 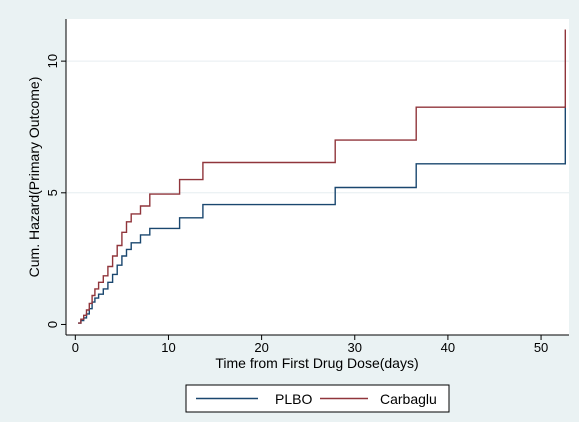 What do you see at coordinates (316, 363) in the screenshot?
I see `x-axis-title: Time from First Drug Dose(days)` at bounding box center [316, 363].